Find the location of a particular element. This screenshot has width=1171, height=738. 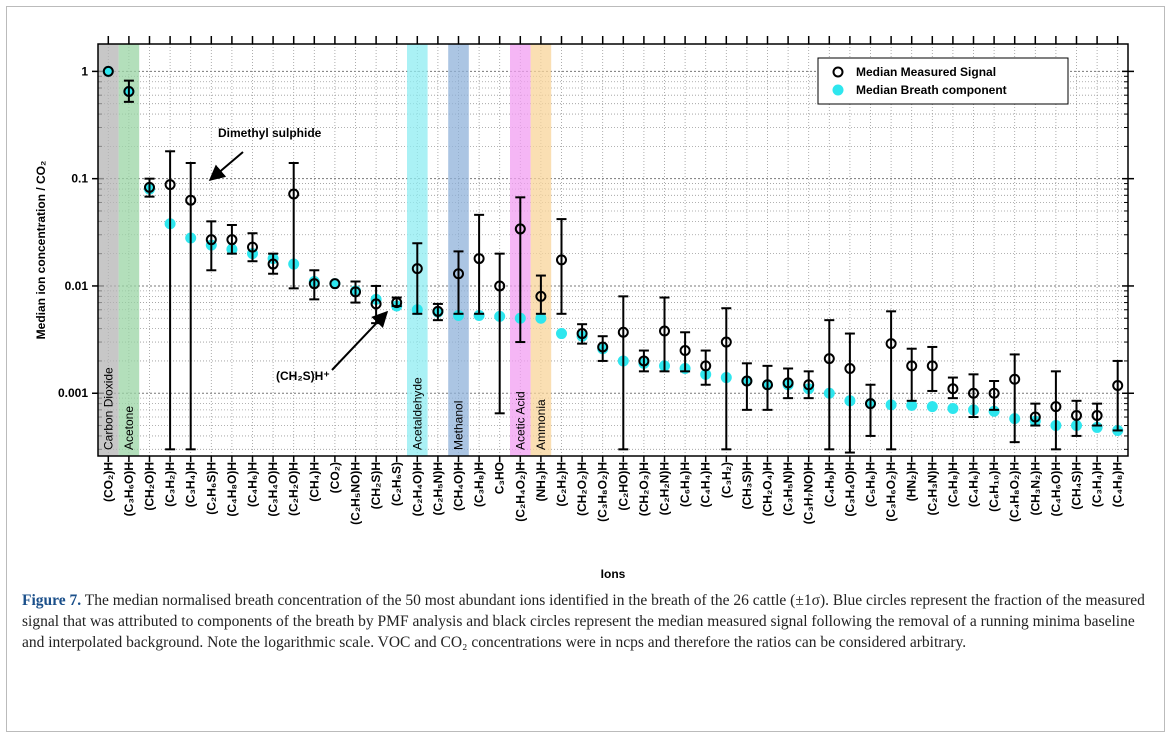

x-tick-label: (C₅H₈)H is located at coordinates (953, 484).